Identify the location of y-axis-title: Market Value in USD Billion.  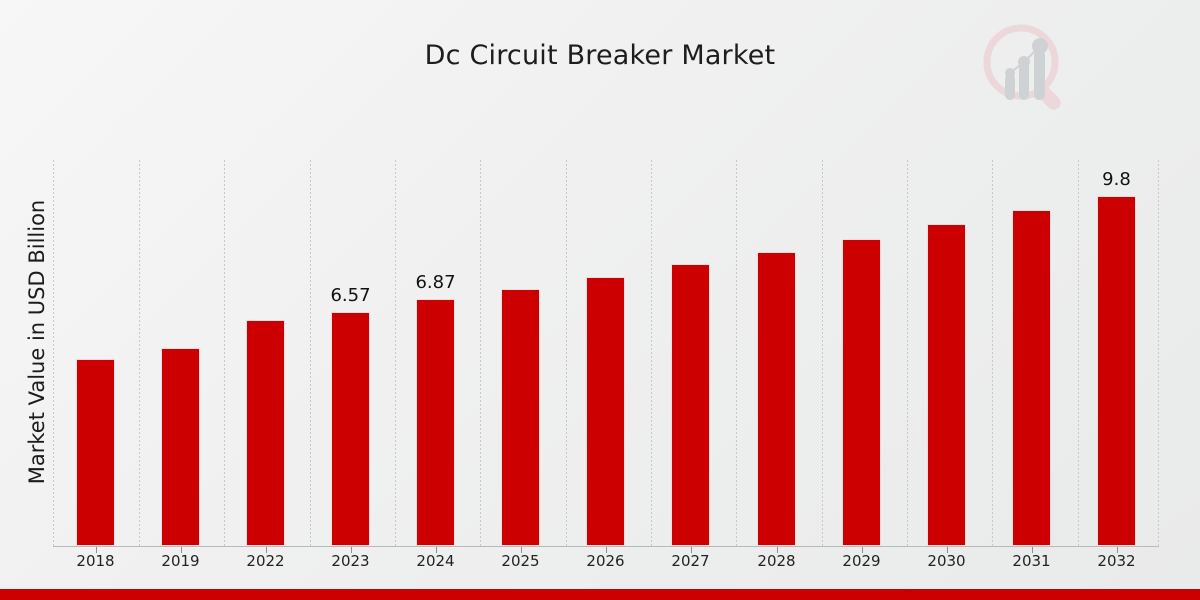
(37, 342).